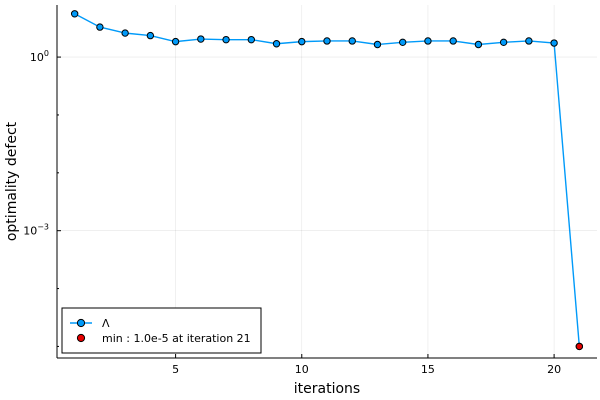 This screenshot has width=600, height=400. Describe the element at coordinates (302, 369) in the screenshot. I see `x-tick-label: 10` at that location.